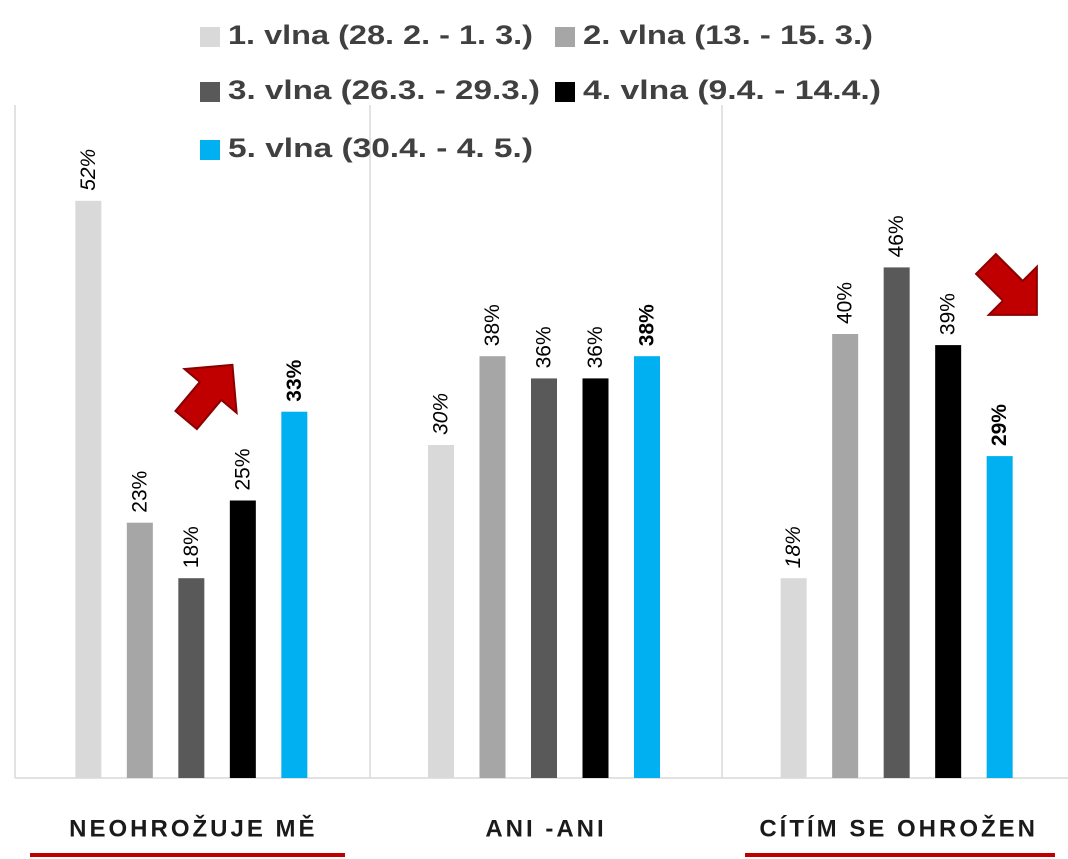 The width and height of the screenshot is (1068, 859). I want to click on legend-label: 2. vlna (13. - 15. 3.), so click(728, 35).